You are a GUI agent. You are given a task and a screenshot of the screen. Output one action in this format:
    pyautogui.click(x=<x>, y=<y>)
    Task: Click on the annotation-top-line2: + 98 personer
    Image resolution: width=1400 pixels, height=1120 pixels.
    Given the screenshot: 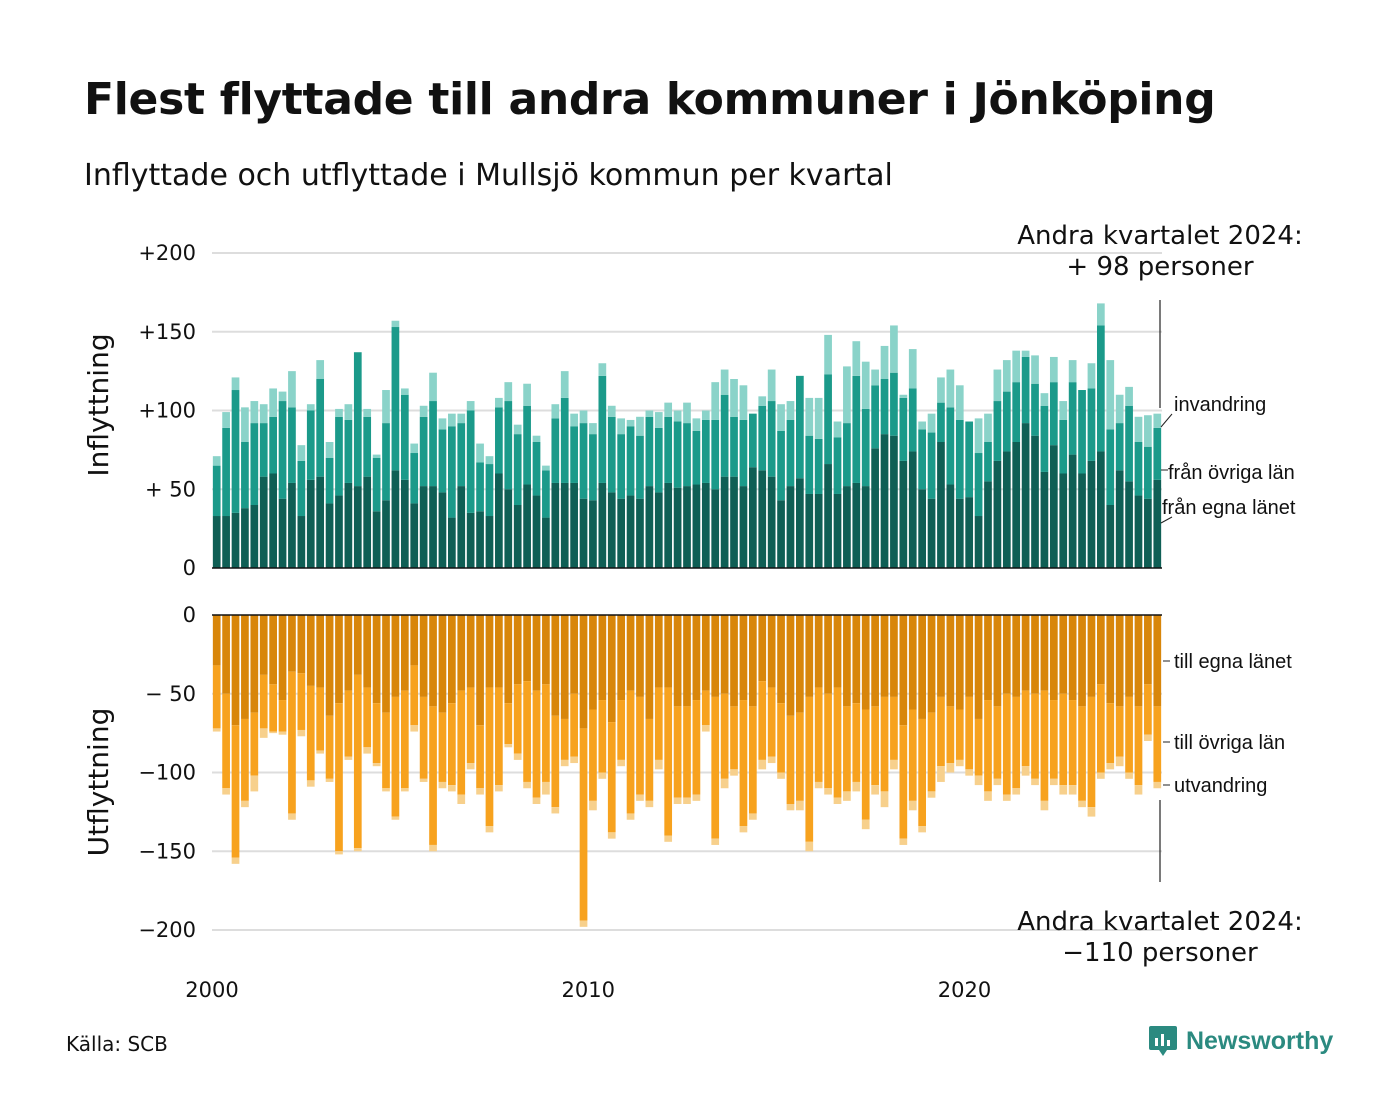 What is the action you would take?
    pyautogui.click(x=1160, y=267)
    